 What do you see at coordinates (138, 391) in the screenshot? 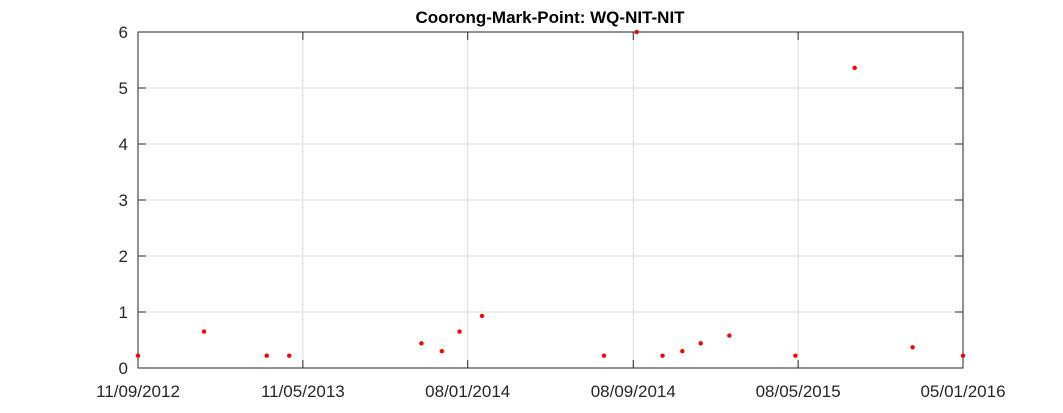
I see `x-tick-label: 11/09/2012` at bounding box center [138, 391].